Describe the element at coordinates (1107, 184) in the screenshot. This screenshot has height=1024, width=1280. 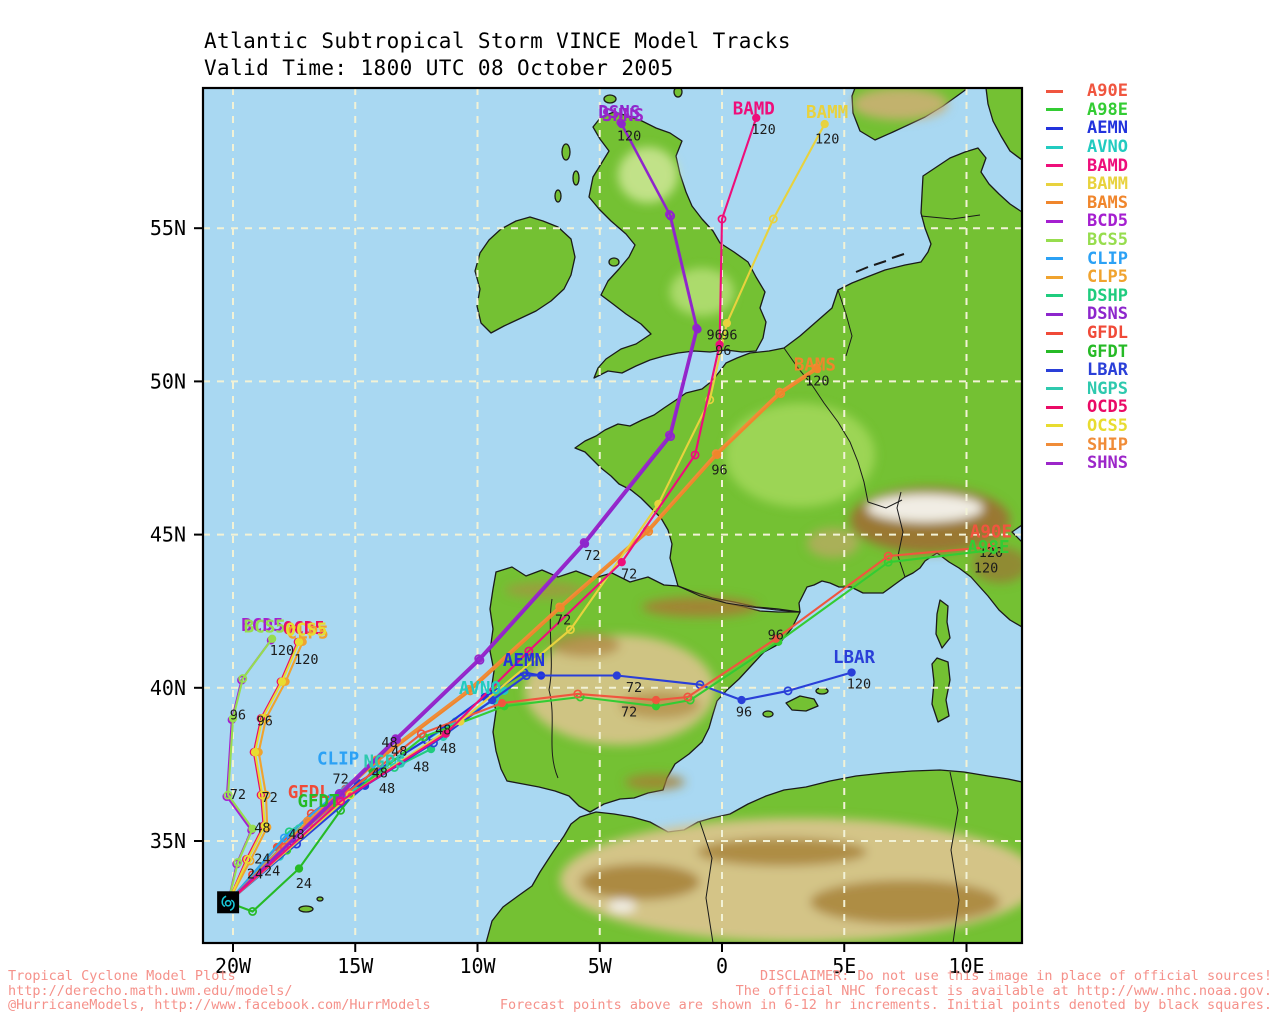
I see `legend-label: BAMM` at that location.